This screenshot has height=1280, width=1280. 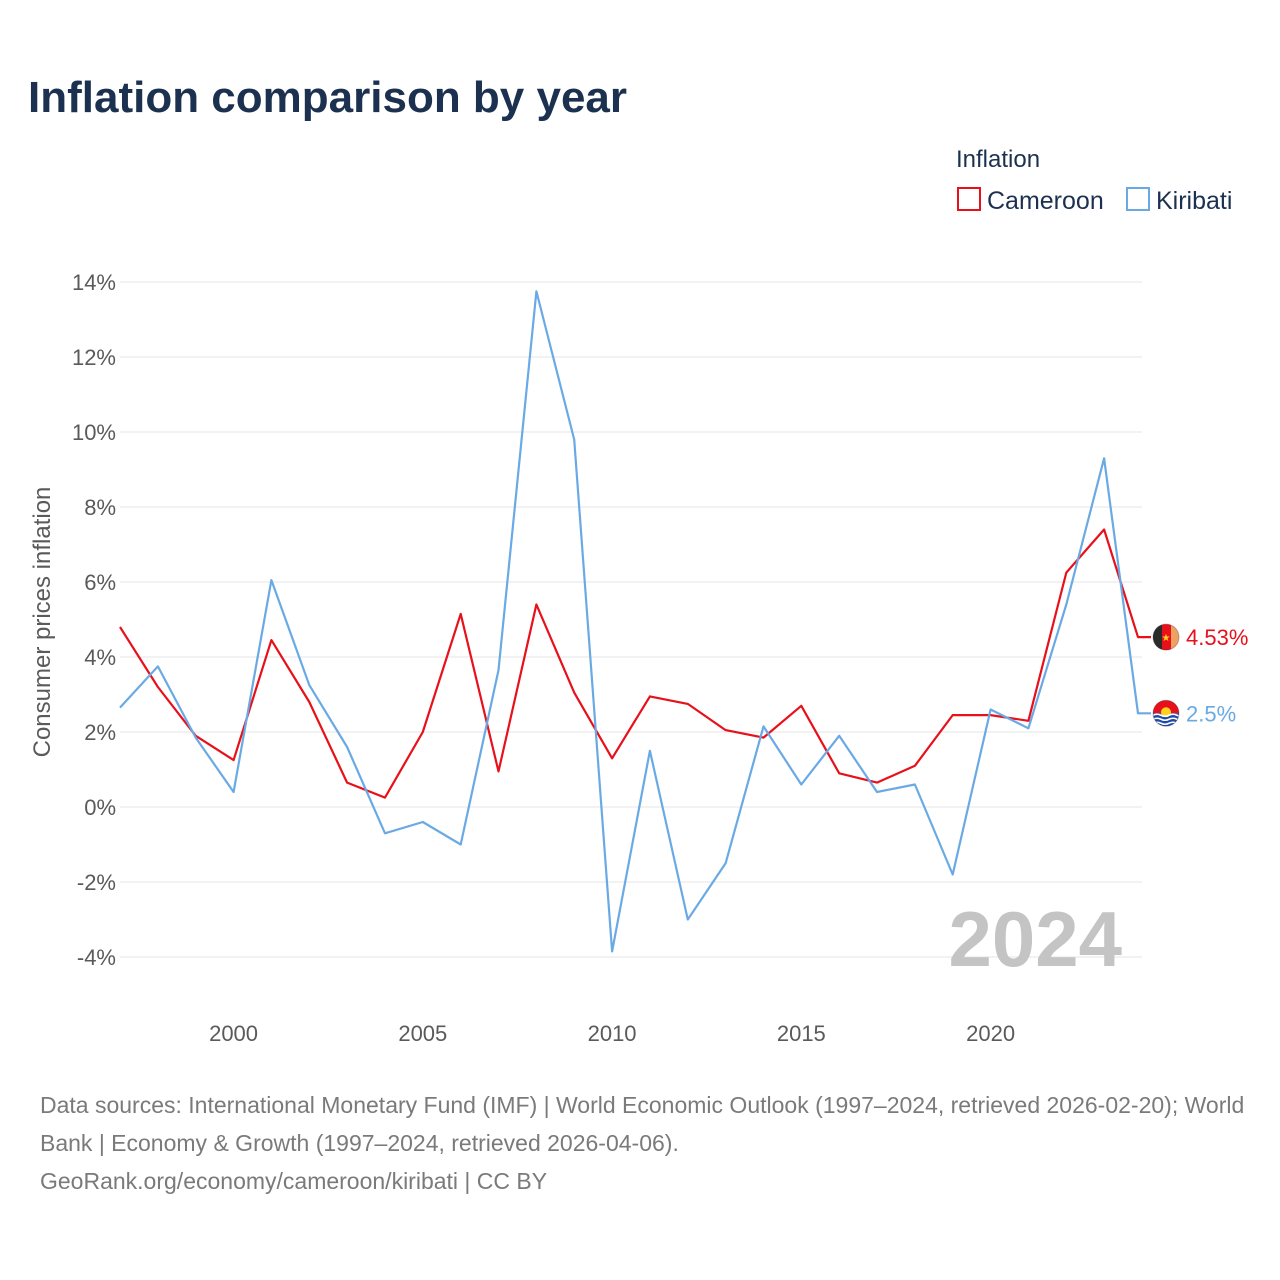 What do you see at coordinates (233, 1033) in the screenshot?
I see `x-tick-label: 2000` at bounding box center [233, 1033].